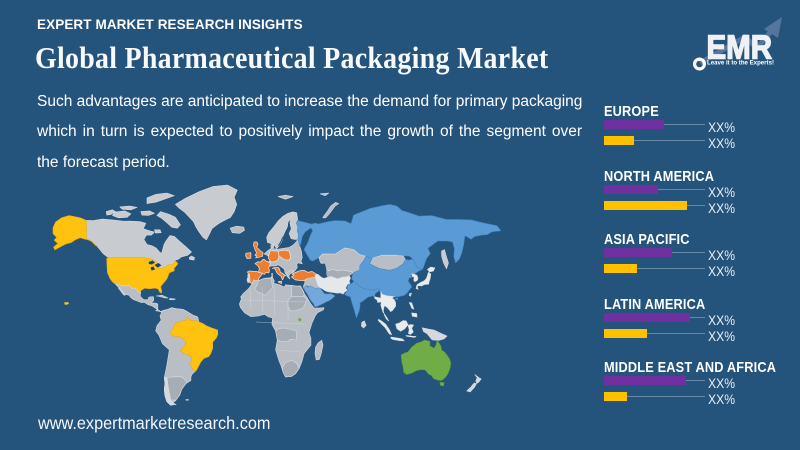 The height and width of the screenshot is (450, 800). What do you see at coordinates (740, 63) in the screenshot?
I see `svg-text: Leave it to the Experts!` at bounding box center [740, 63].